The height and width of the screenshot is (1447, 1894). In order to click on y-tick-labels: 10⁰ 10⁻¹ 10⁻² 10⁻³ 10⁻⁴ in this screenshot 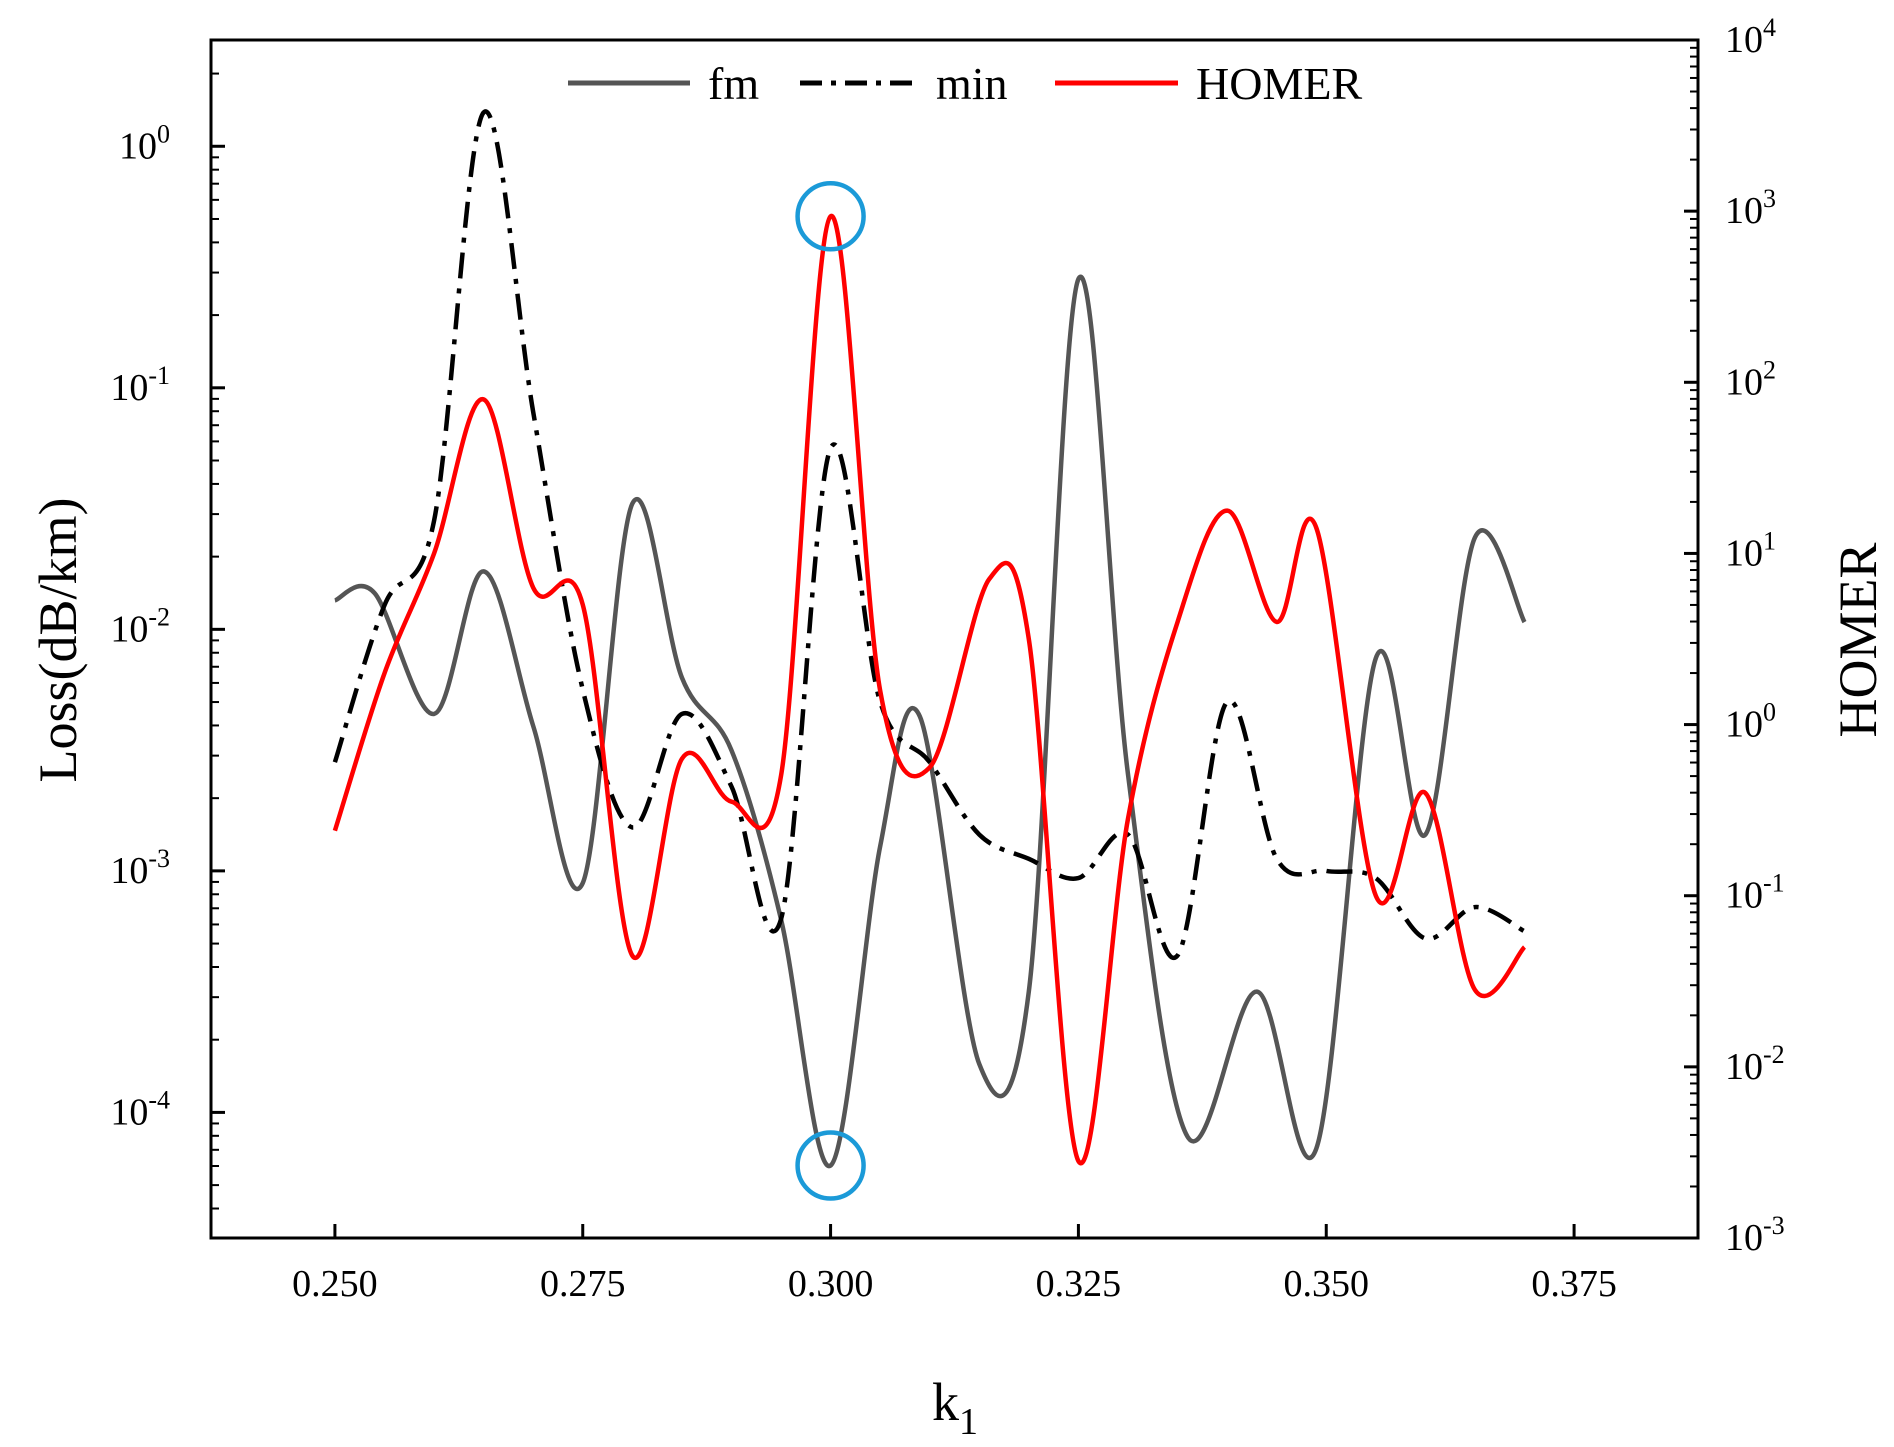, I will do `click(140, 626)`.